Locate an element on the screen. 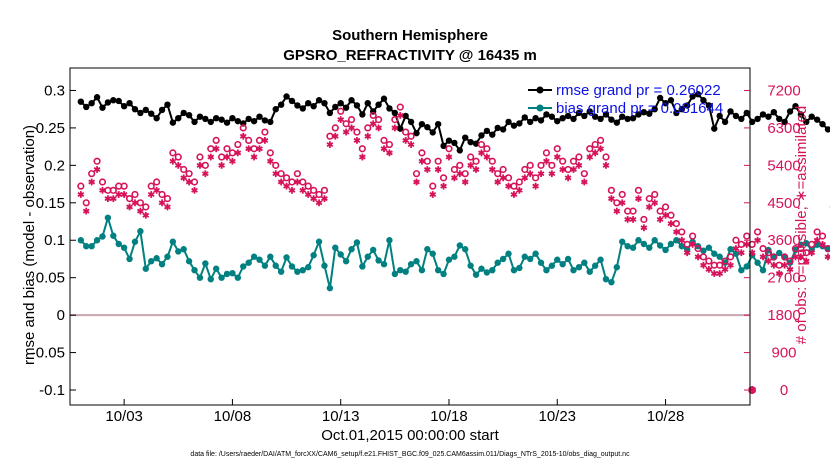 The width and height of the screenshot is (830, 470). y-right-tick-label-8: 7200 is located at coordinates (783, 90).